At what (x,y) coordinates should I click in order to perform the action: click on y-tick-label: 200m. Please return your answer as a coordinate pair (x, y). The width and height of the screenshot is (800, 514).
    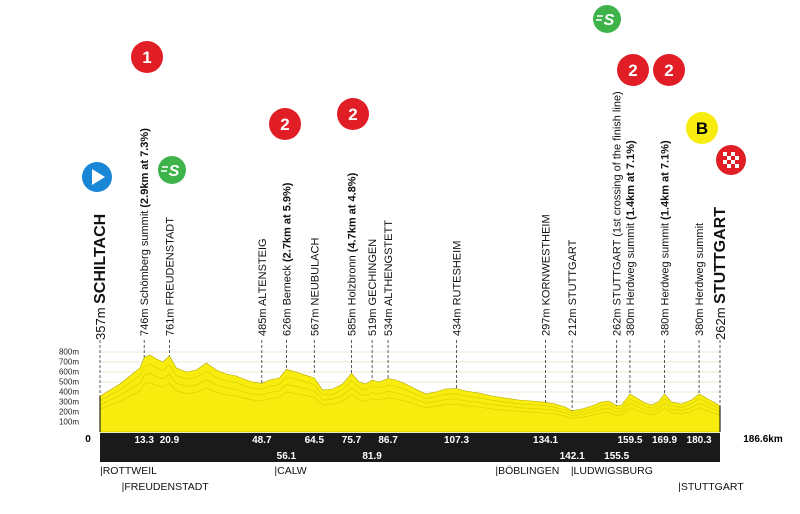
    Looking at the image, I should click on (69, 412).